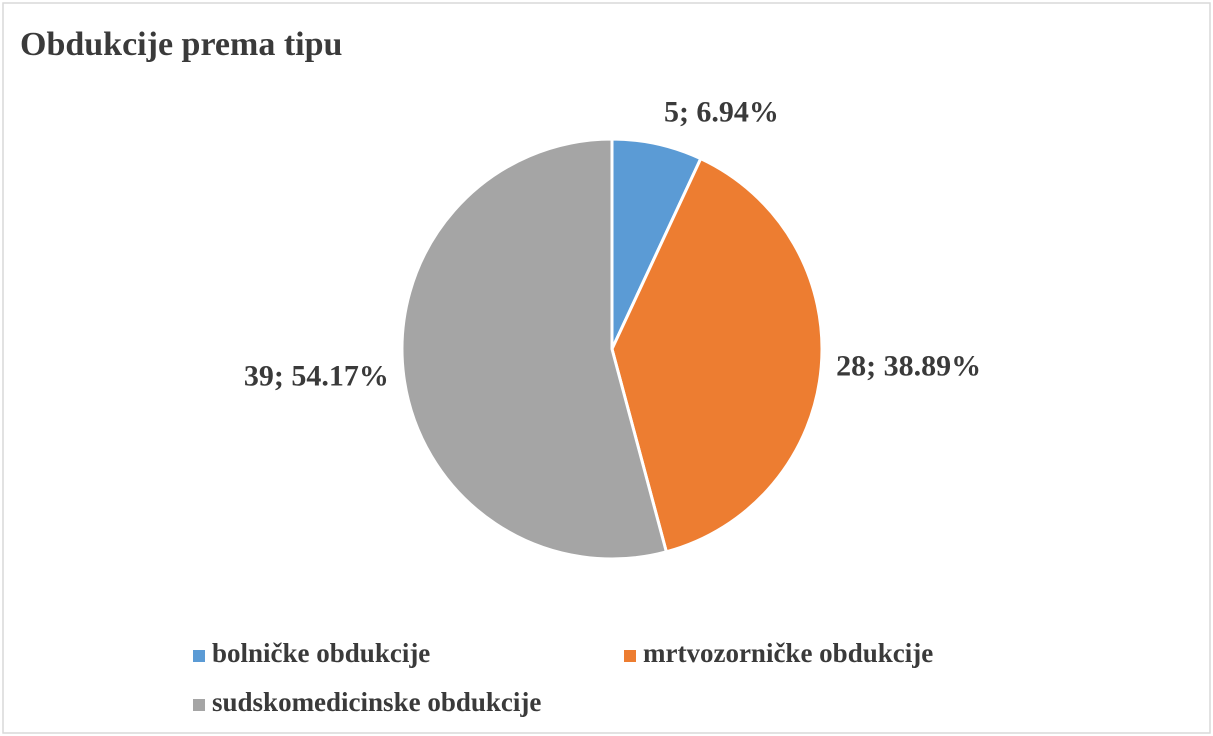 Image resolution: width=1213 pixels, height=736 pixels. What do you see at coordinates (321, 653) in the screenshot?
I see `legend-label: bolničke obdukcije` at bounding box center [321, 653].